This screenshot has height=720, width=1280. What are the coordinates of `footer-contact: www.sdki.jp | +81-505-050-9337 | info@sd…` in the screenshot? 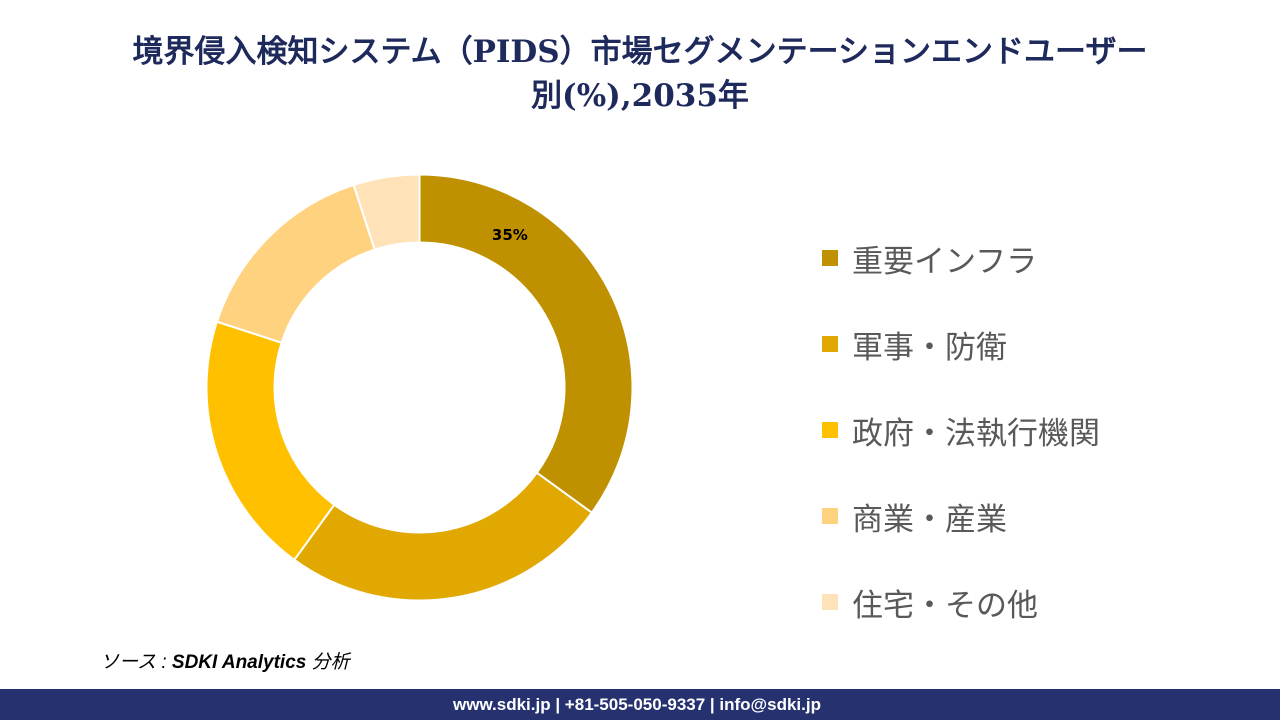 It's located at (637, 704).